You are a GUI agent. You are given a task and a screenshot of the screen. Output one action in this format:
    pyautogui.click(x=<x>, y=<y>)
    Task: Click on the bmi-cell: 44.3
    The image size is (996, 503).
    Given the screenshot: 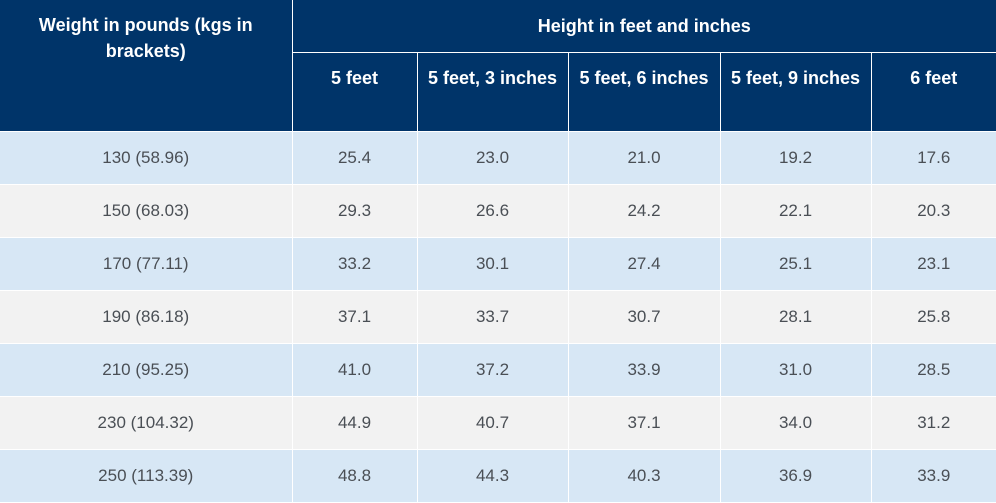 What is the action you would take?
    pyautogui.click(x=492, y=476)
    